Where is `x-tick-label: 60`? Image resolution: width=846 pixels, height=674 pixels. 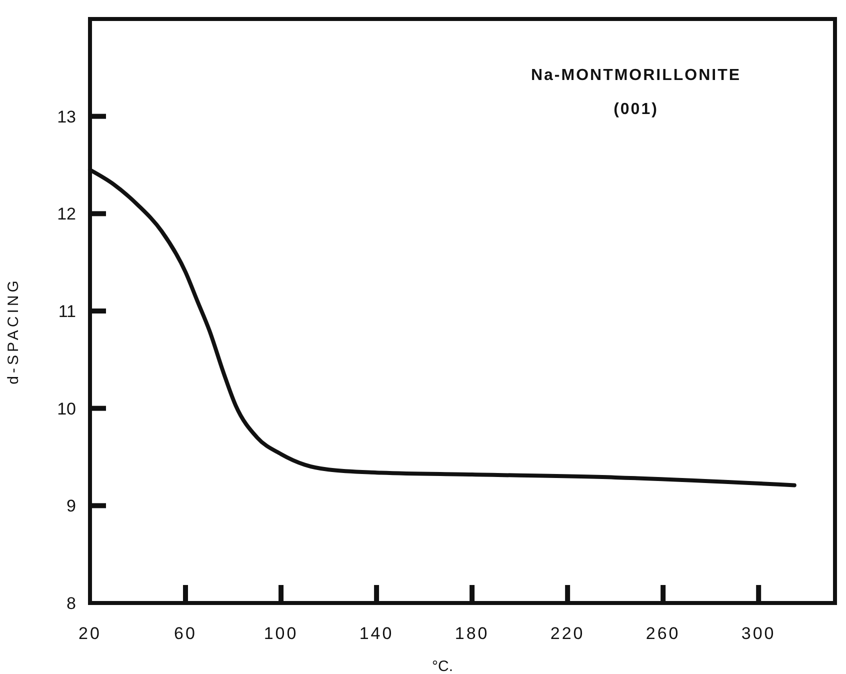
x-tick-label: 60 is located at coordinates (185, 633).